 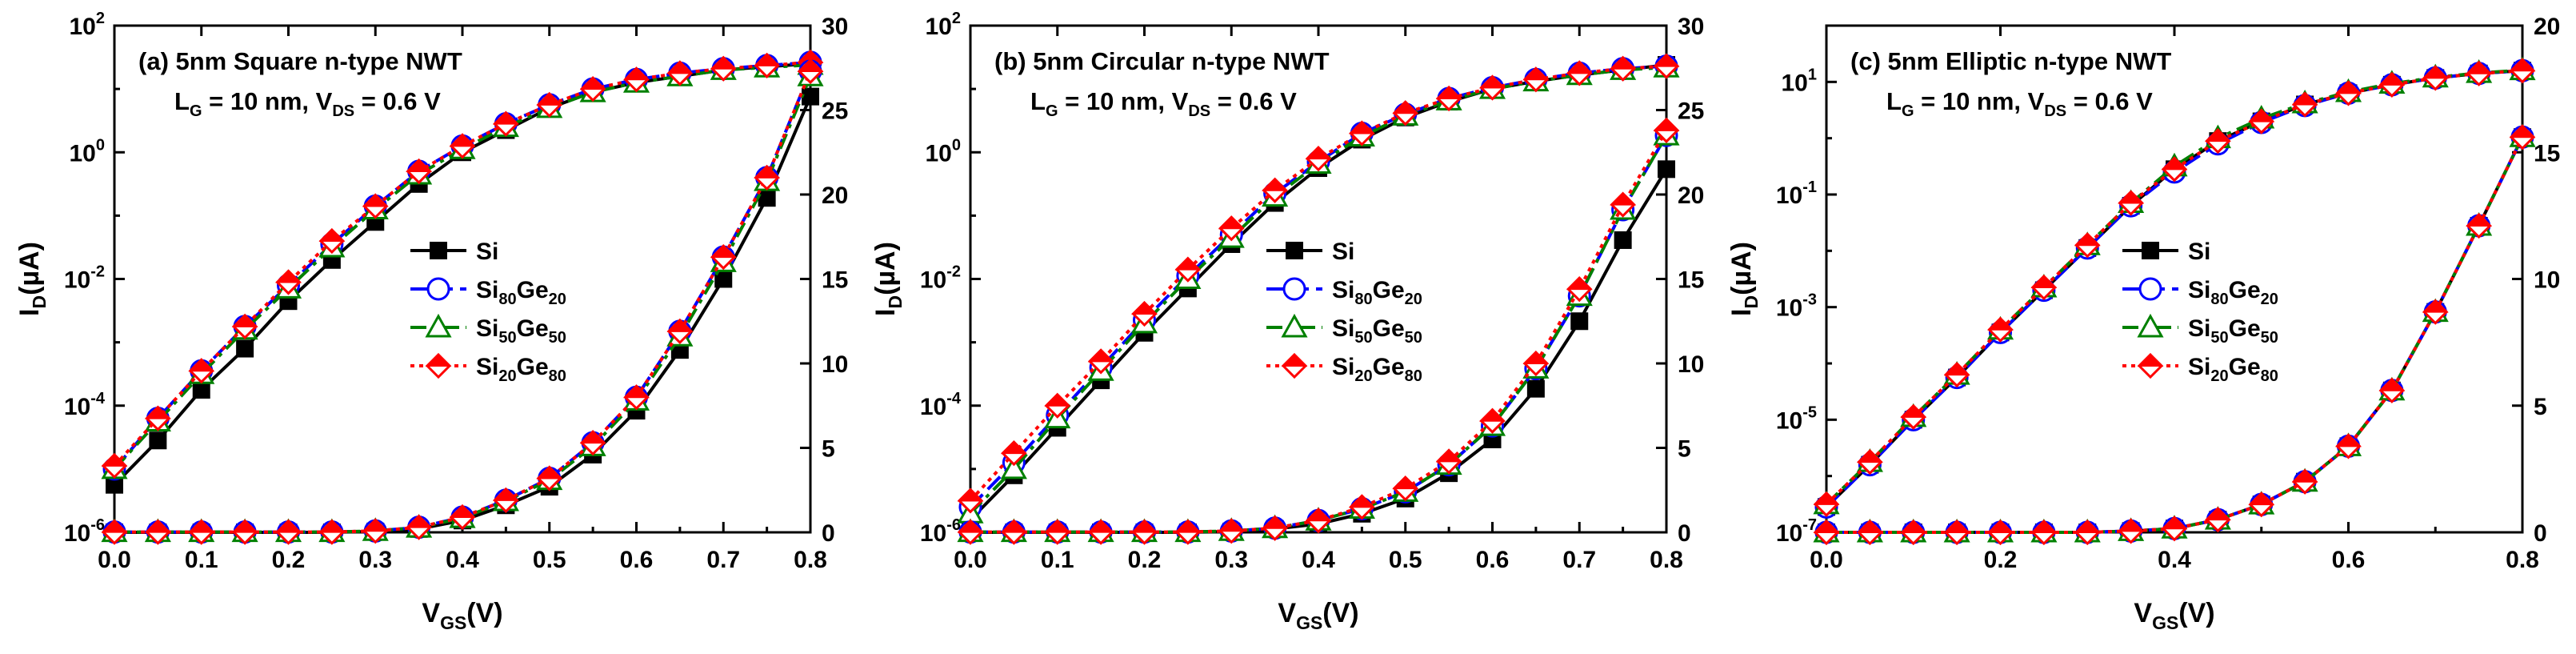 What do you see at coordinates (1145, 560) in the screenshot?
I see `x-tick-label: 0.2` at bounding box center [1145, 560].